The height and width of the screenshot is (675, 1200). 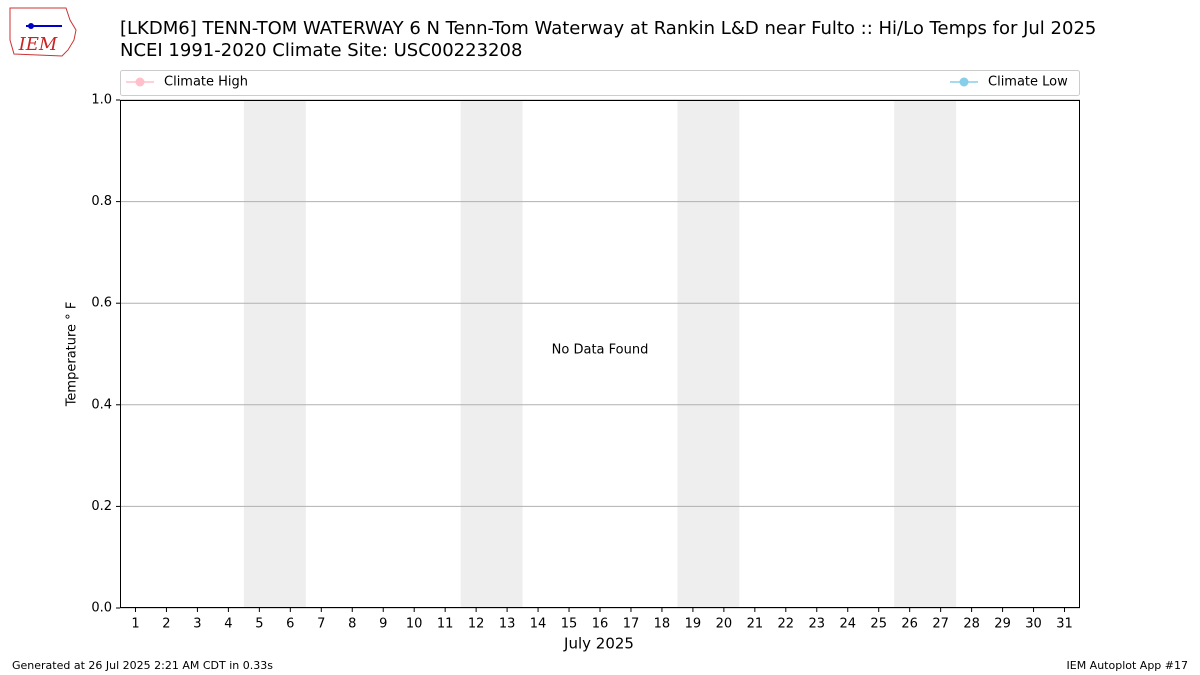 What do you see at coordinates (166, 624) in the screenshot?
I see `x-tick-label: 2` at bounding box center [166, 624].